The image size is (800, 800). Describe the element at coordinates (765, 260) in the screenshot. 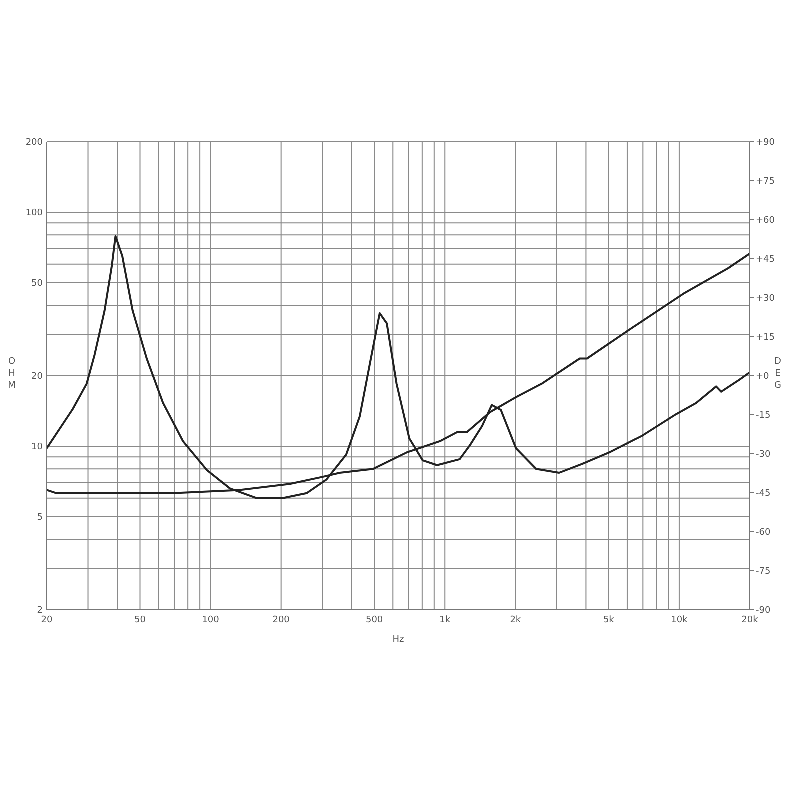

I see `y2-tick-label: +45` at that location.